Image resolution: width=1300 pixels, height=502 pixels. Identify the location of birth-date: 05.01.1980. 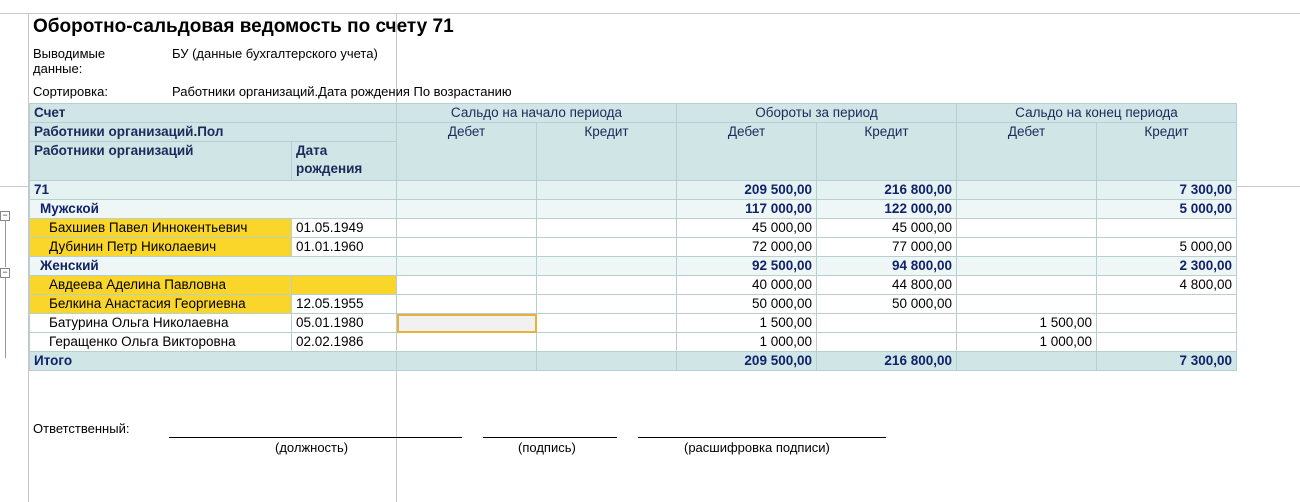
(344, 323).